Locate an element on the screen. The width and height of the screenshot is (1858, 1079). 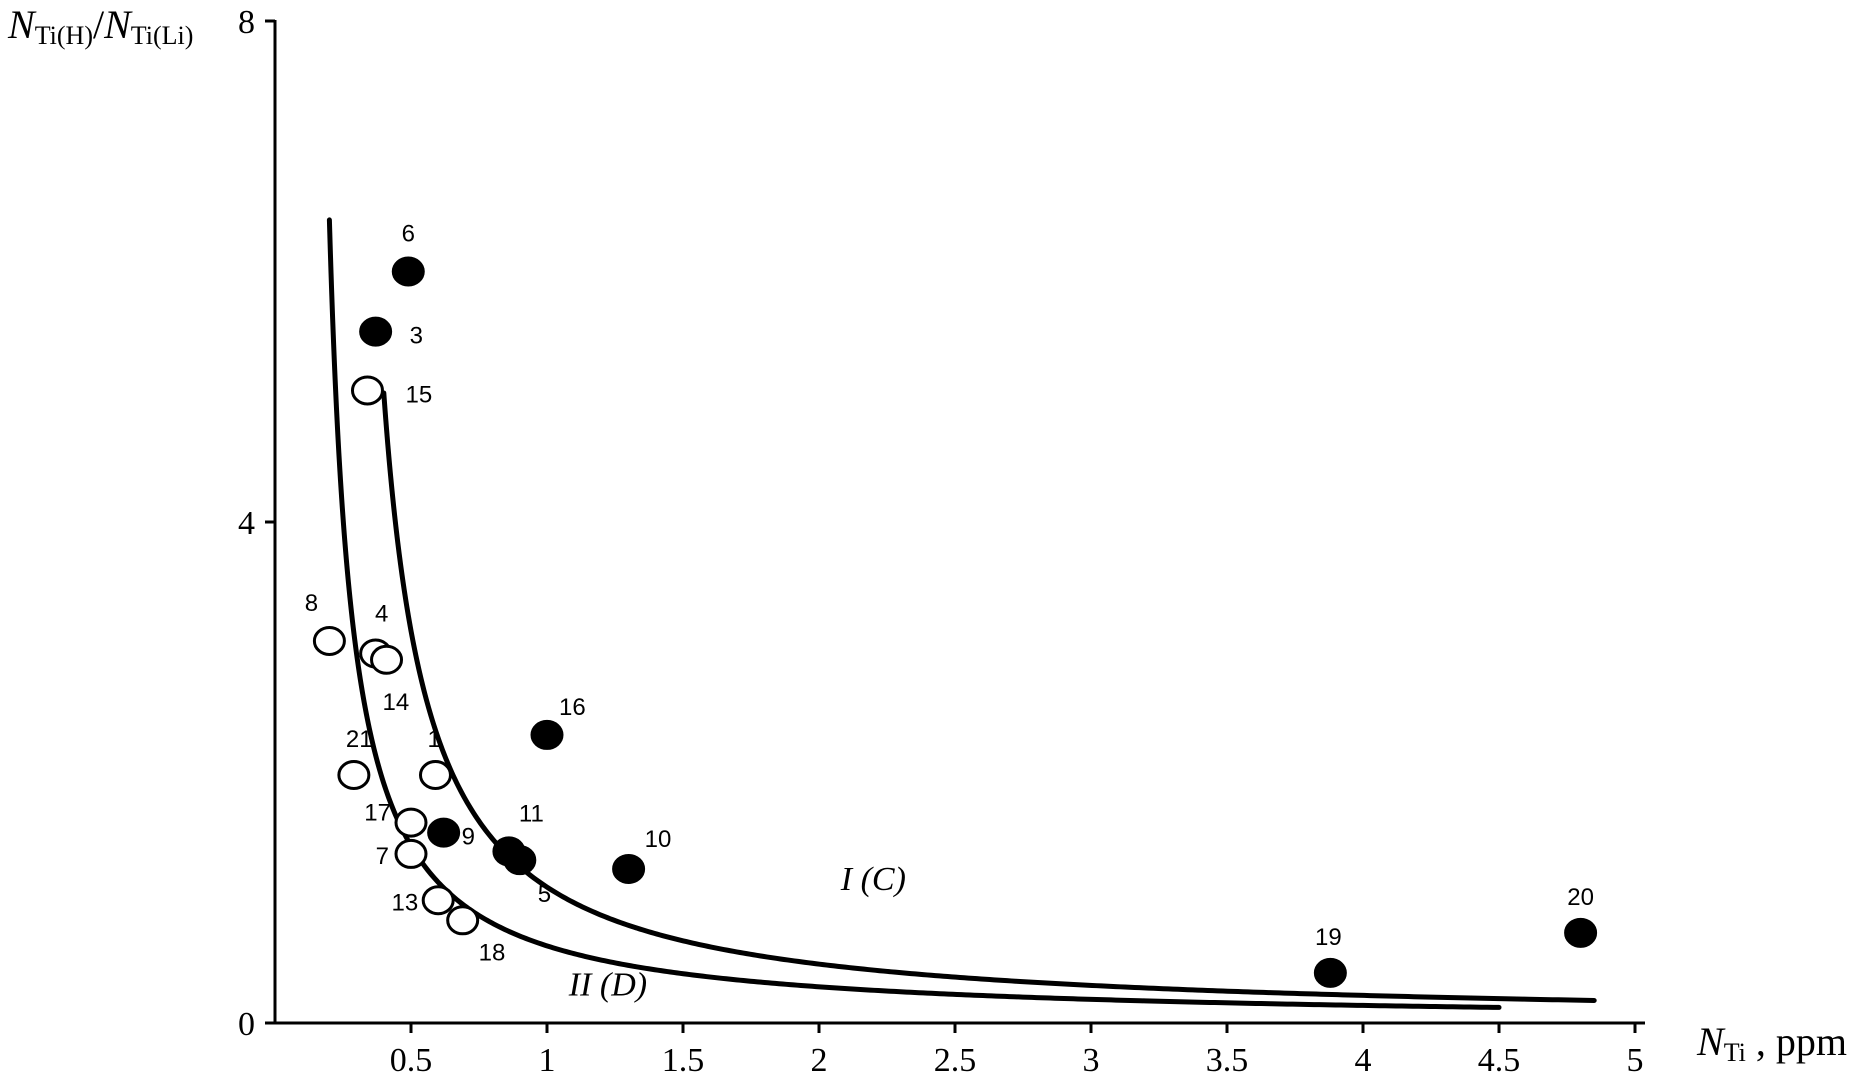
x-tick-label: 0.5 is located at coordinates (411, 1060).